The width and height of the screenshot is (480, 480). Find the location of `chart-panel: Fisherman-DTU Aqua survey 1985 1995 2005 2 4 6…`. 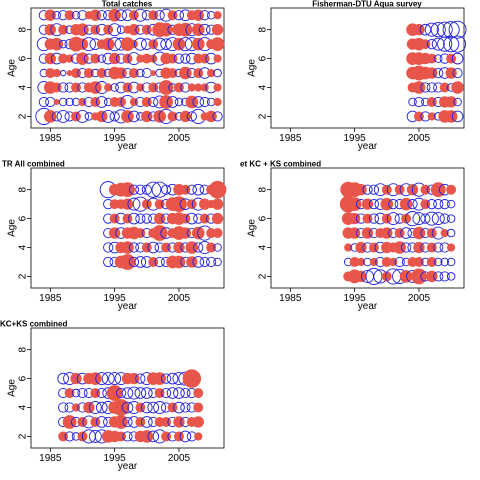

chart-panel: Fisherman-DTU Aqua survey 1985 1995 2005 2 4 6… is located at coordinates (357, 76).